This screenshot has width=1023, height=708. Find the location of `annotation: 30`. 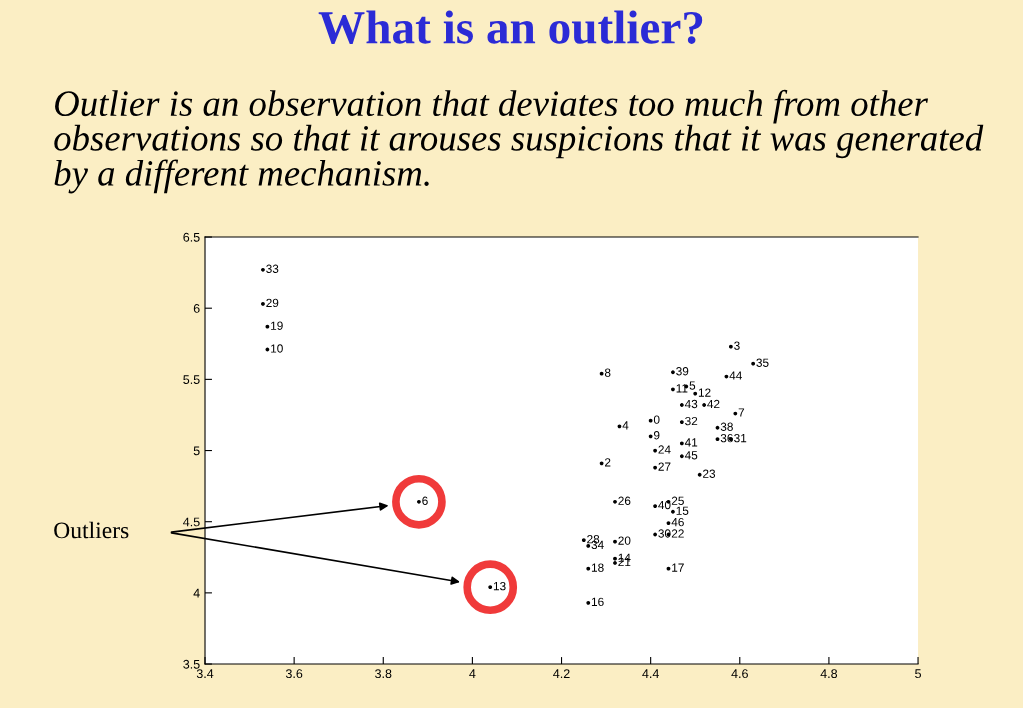

annotation: 30 is located at coordinates (664, 533).